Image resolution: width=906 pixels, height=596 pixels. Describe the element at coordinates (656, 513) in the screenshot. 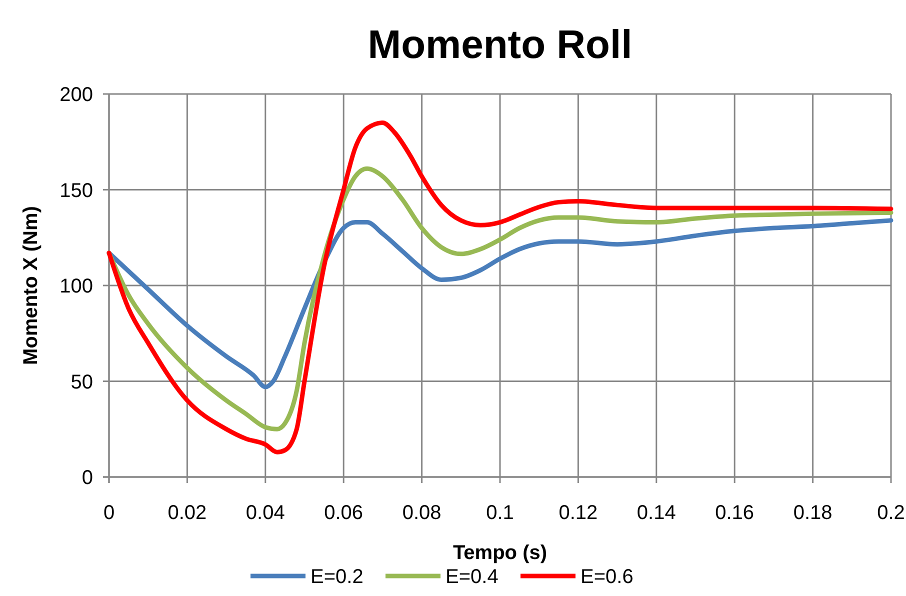

I see `x-tick-label: 0.14` at that location.